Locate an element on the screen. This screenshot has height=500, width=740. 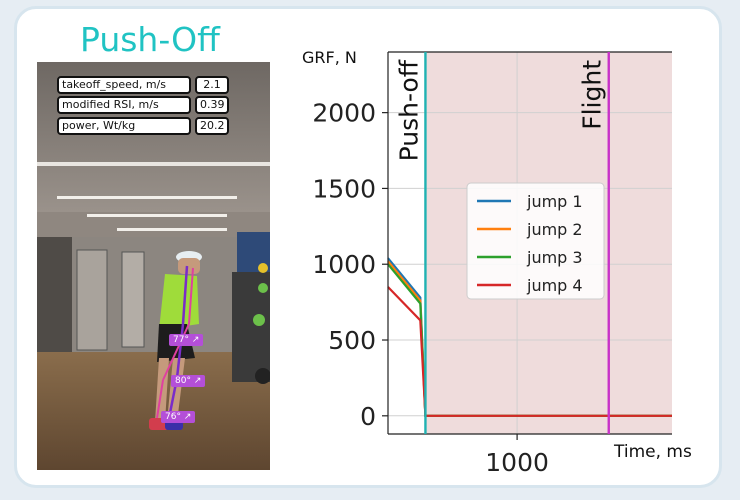
hip-angle-tag: 77° ↗ is located at coordinates (186, 340).